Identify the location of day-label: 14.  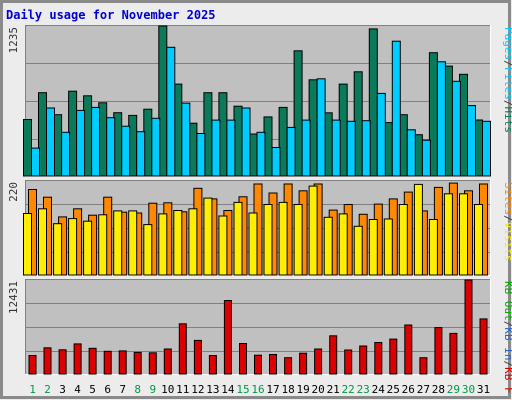
(228, 389).